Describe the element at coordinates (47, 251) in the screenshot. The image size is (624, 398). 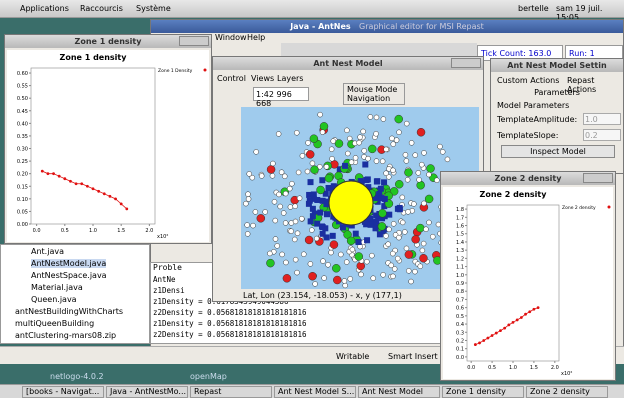
I see `tree-item: Ant.java` at that location.